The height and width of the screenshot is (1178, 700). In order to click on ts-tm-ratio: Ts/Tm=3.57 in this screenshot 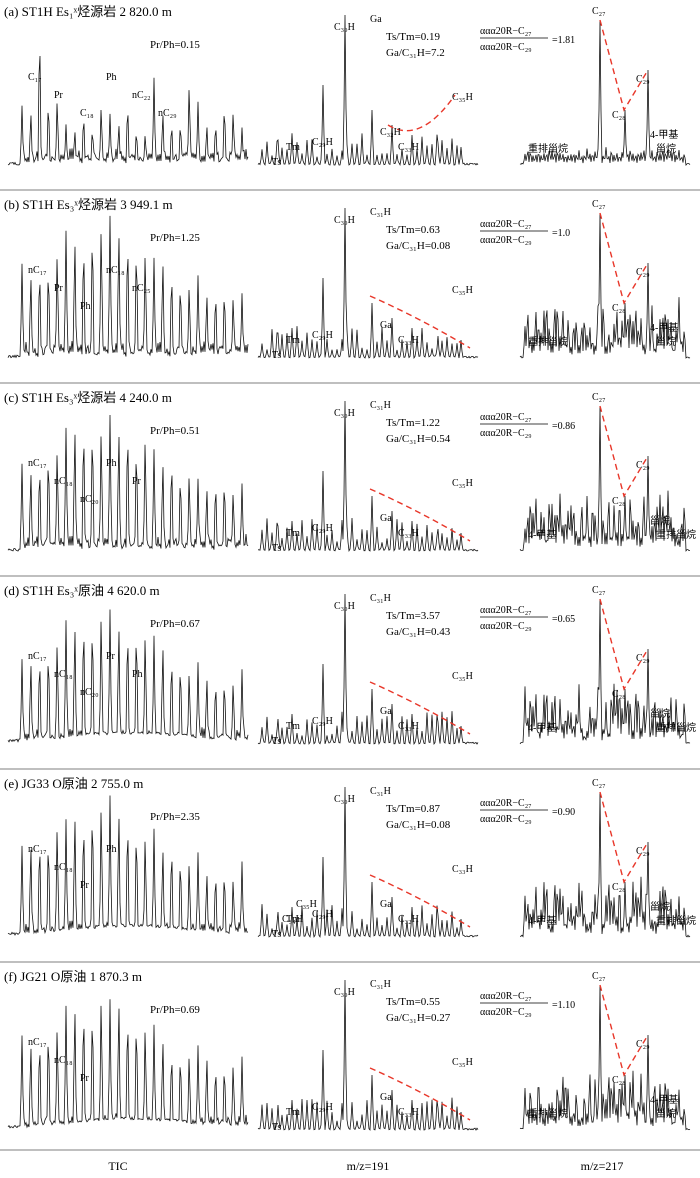, I will do `click(413, 616)`.